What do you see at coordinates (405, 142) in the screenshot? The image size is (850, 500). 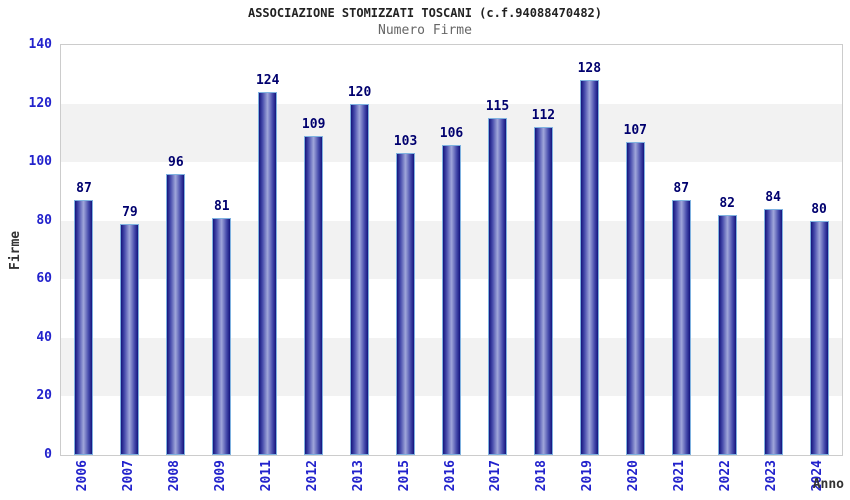 I see `bar-value-label: 103` at bounding box center [405, 142].